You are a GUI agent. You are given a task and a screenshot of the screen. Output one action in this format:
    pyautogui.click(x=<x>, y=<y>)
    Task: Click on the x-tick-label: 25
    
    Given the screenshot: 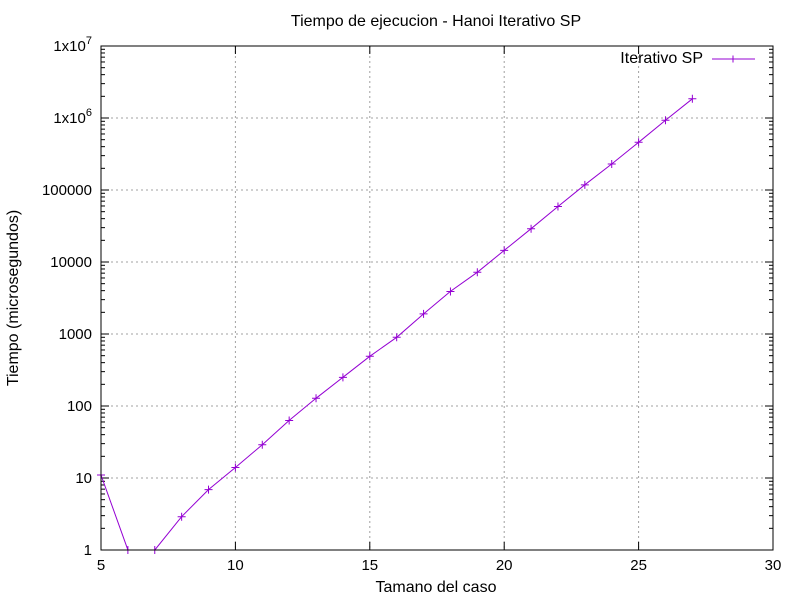 What is the action you would take?
    pyautogui.click(x=638, y=565)
    